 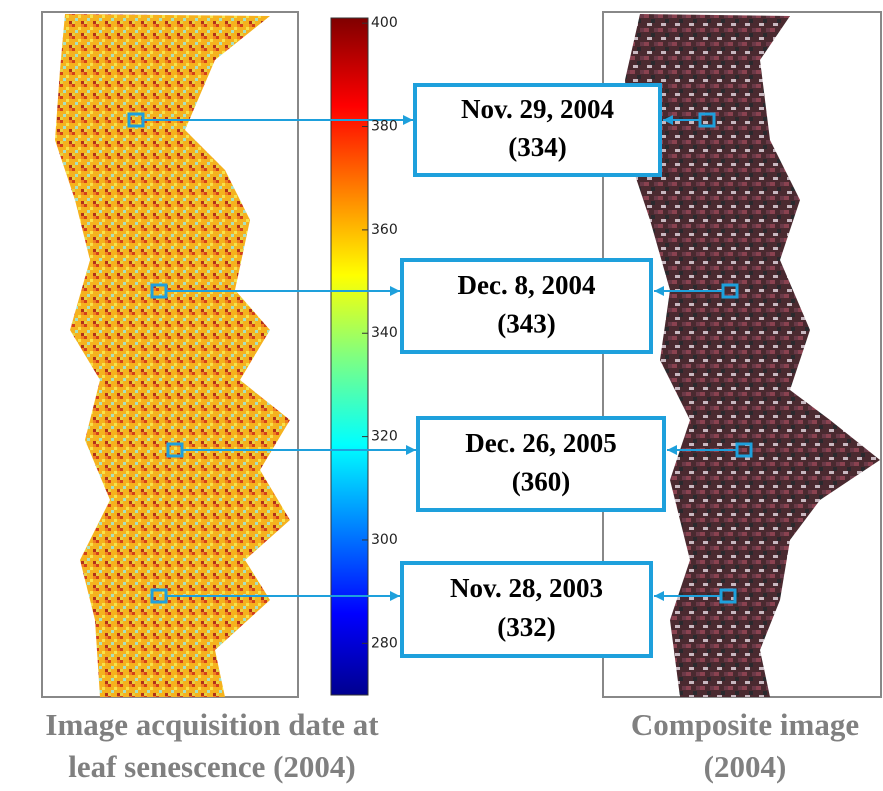 What do you see at coordinates (384, 333) in the screenshot?
I see `tick-label: 340` at bounding box center [384, 333].